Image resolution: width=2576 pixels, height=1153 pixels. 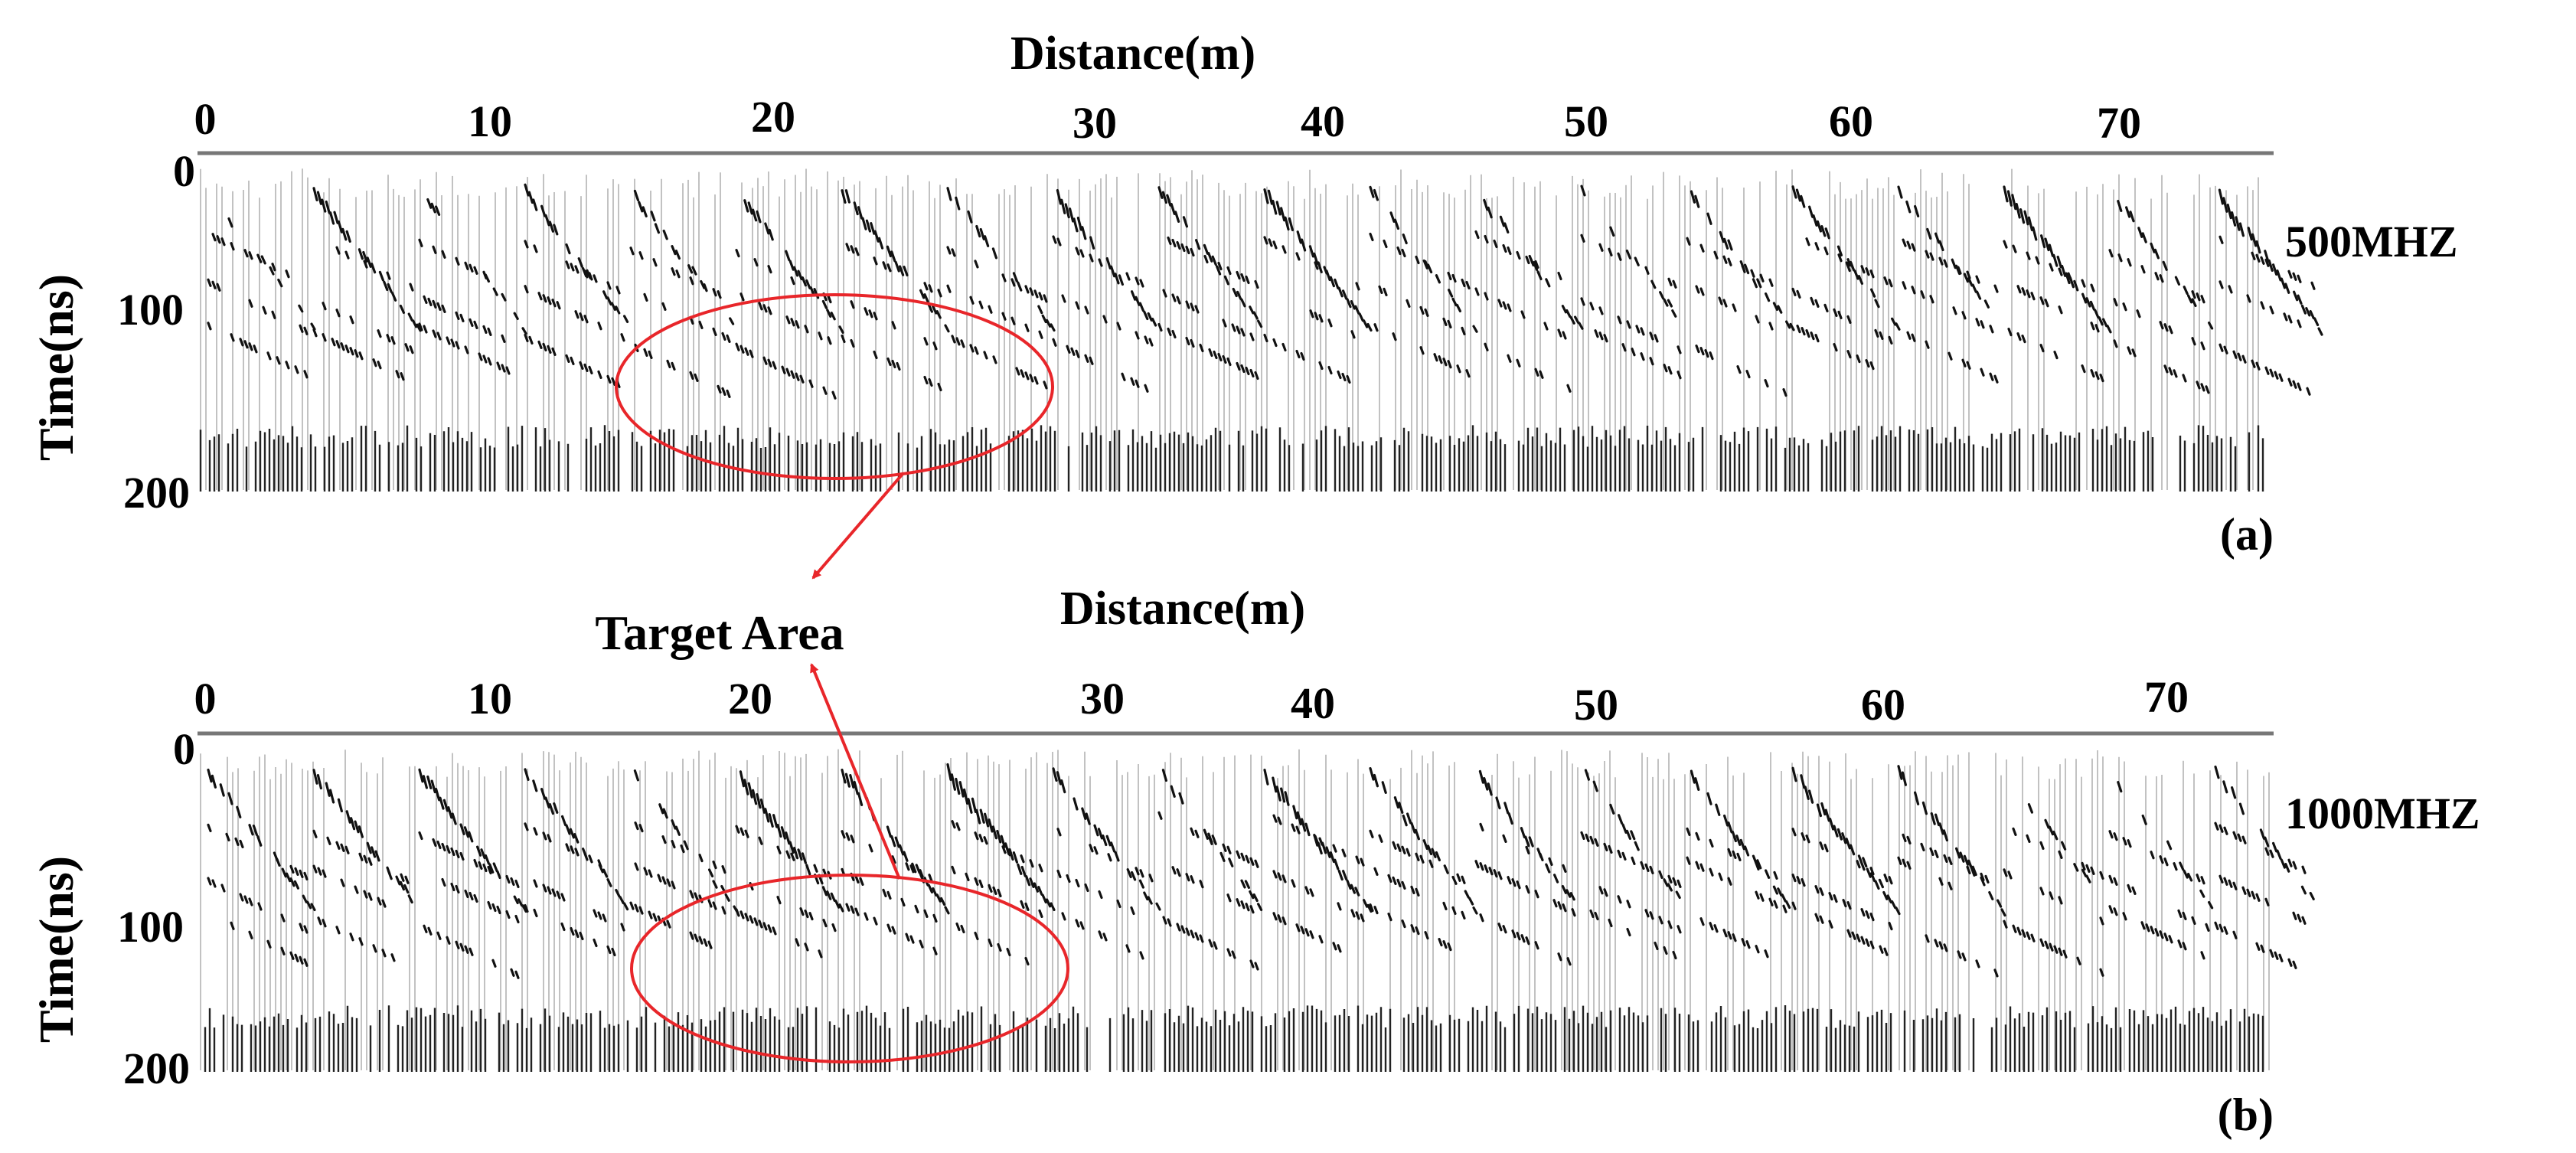 I want to click on y-axis-title-a: Time(ns), so click(x=56, y=367).